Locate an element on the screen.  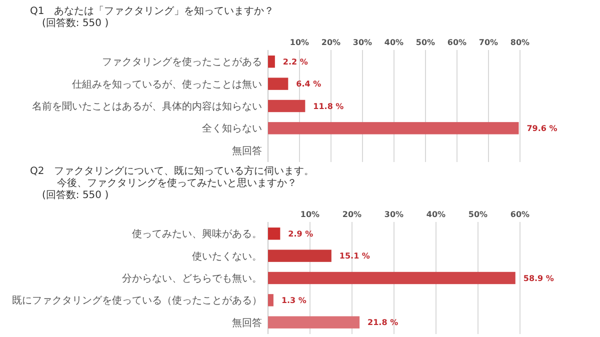
y-tick-label: 分からない、どちらでも無い。 is located at coordinates (192, 278).